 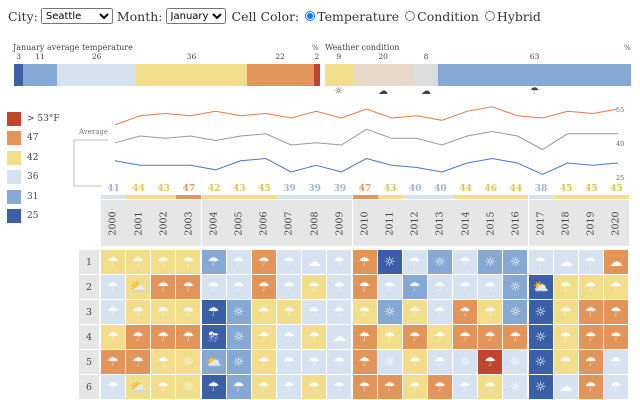 I want to click on year-header: 2006, so click(x=264, y=223).